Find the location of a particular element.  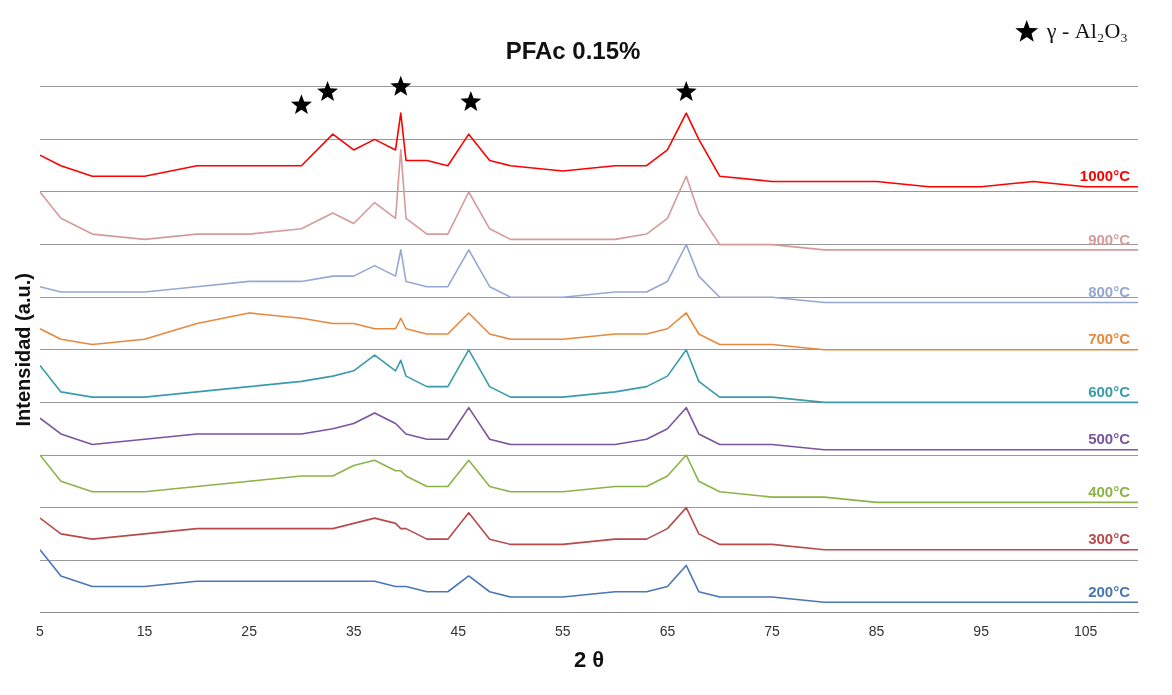

series-label: 500°C is located at coordinates (1109, 439).